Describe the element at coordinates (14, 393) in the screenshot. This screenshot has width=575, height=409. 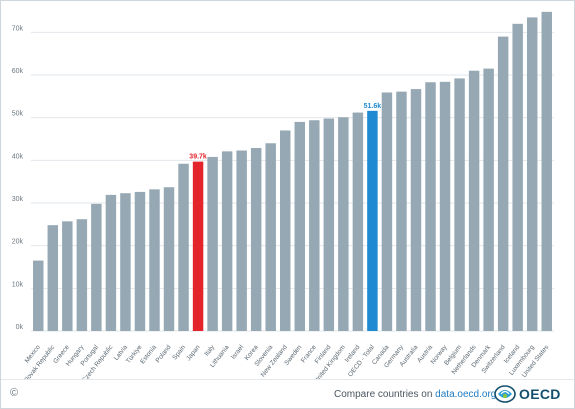
I see `copyright-icon: ©` at that location.